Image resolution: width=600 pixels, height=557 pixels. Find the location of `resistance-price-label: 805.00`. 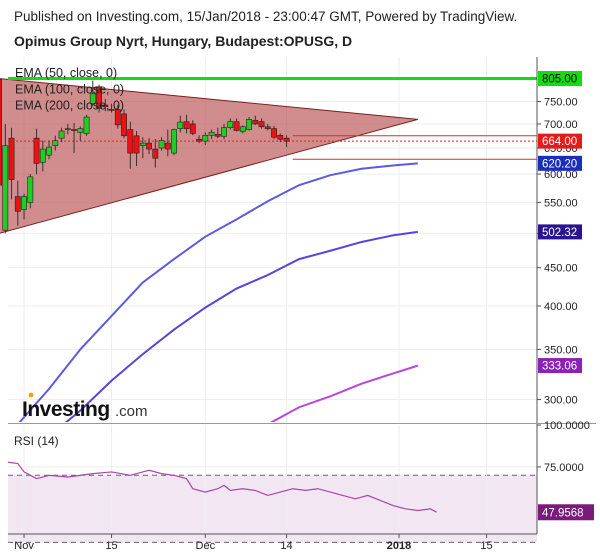

resistance-price-label: 805.00 is located at coordinates (559, 79).